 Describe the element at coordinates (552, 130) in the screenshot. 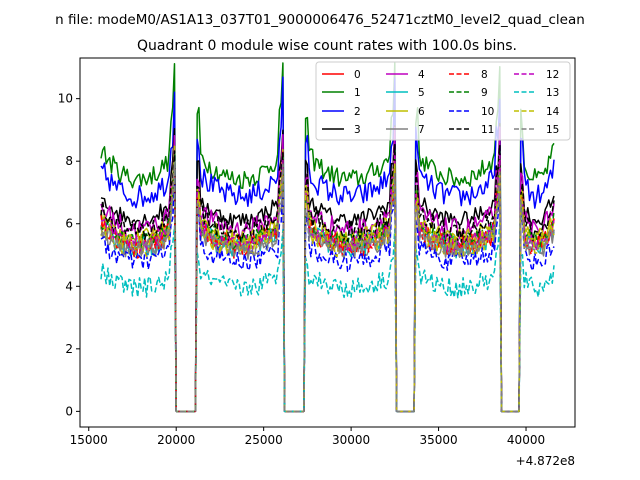

I see `legend-label-15: 15` at that location.